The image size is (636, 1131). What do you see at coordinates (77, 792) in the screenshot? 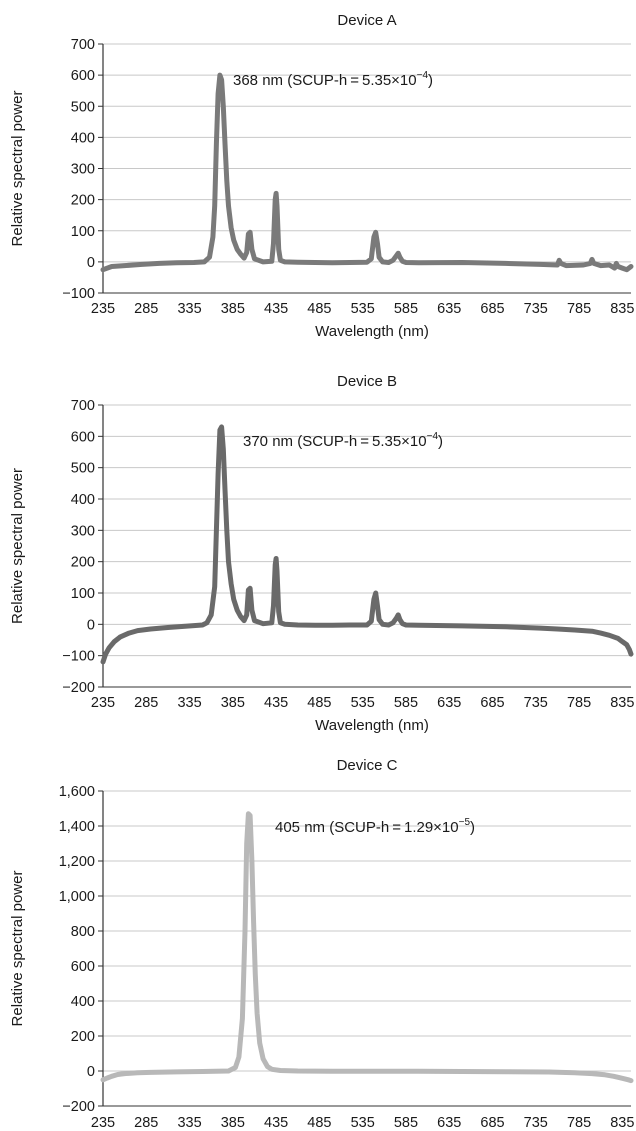
I see `y-tick-label: 1,600` at bounding box center [77, 792].